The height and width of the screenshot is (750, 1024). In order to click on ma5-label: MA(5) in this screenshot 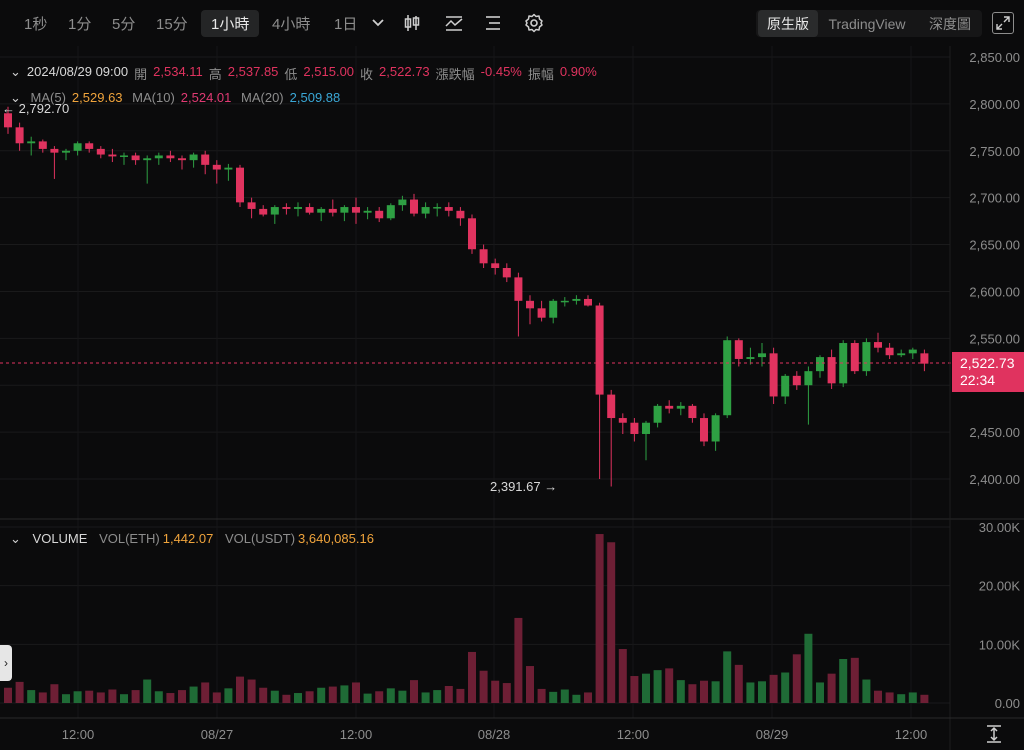, I will do `click(48, 97)`.